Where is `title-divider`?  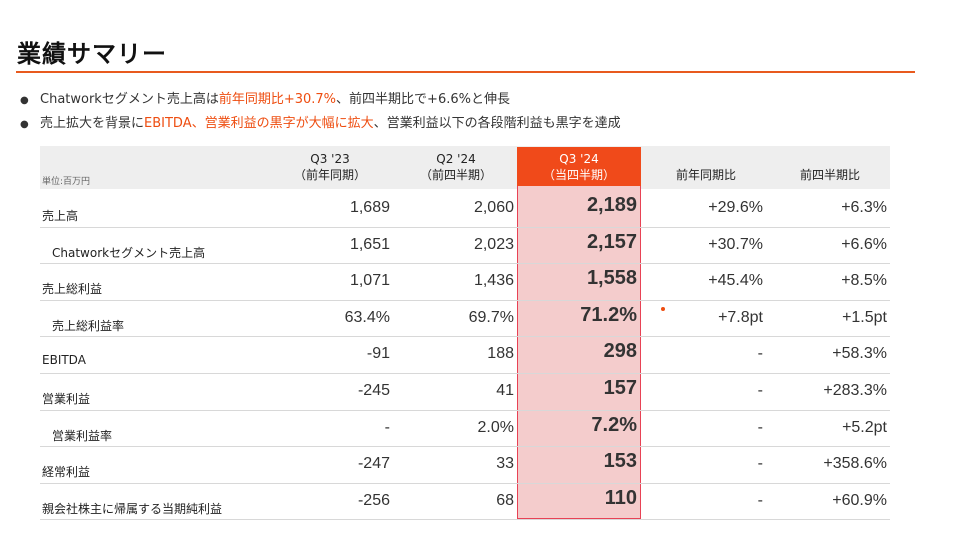
title-divider is located at coordinates (465, 72).